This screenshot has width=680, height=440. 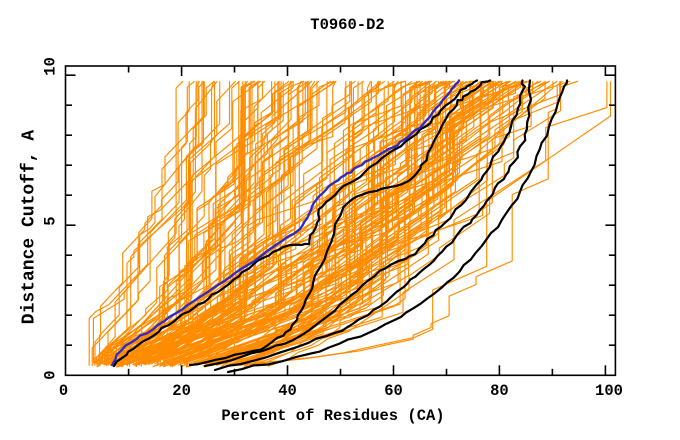 I want to click on svg-text: 20, so click(x=181, y=391).